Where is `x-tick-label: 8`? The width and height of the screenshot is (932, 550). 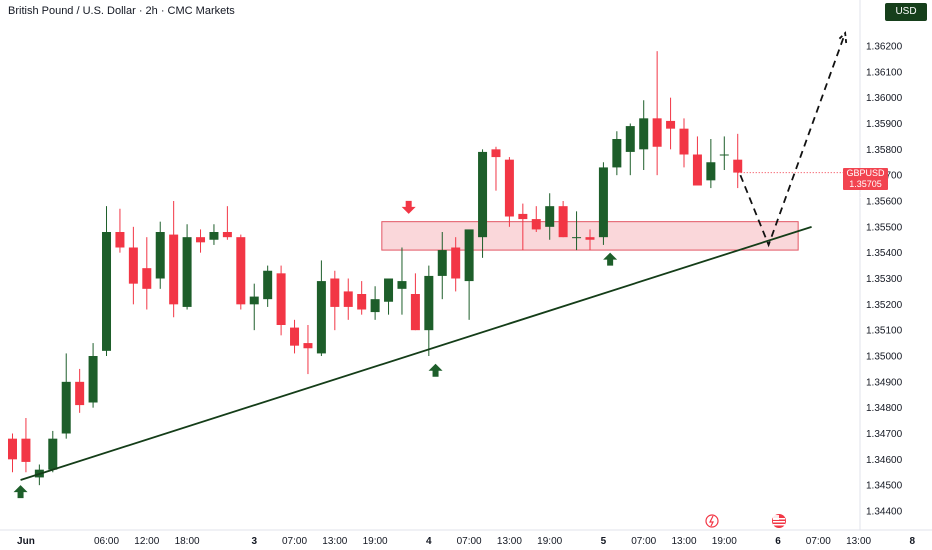 x-tick-label: 8 is located at coordinates (913, 541).